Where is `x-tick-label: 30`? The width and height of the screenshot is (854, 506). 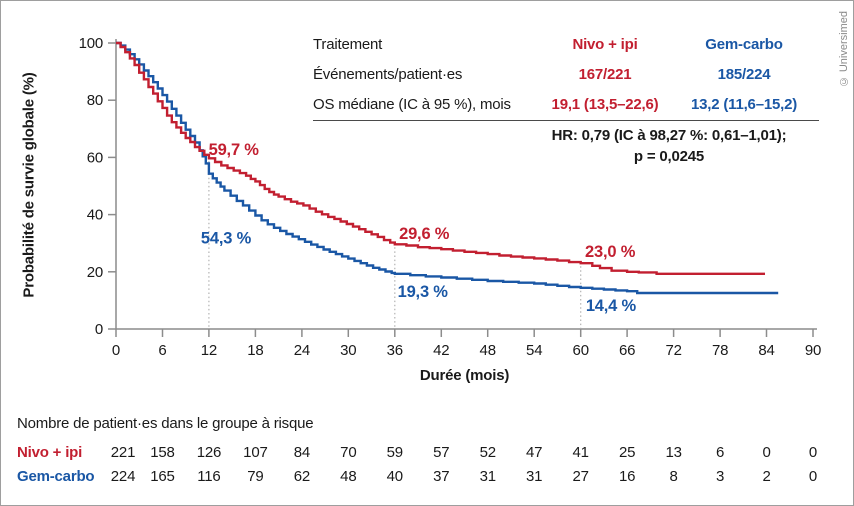
x-tick-label: 30 is located at coordinates (348, 350).